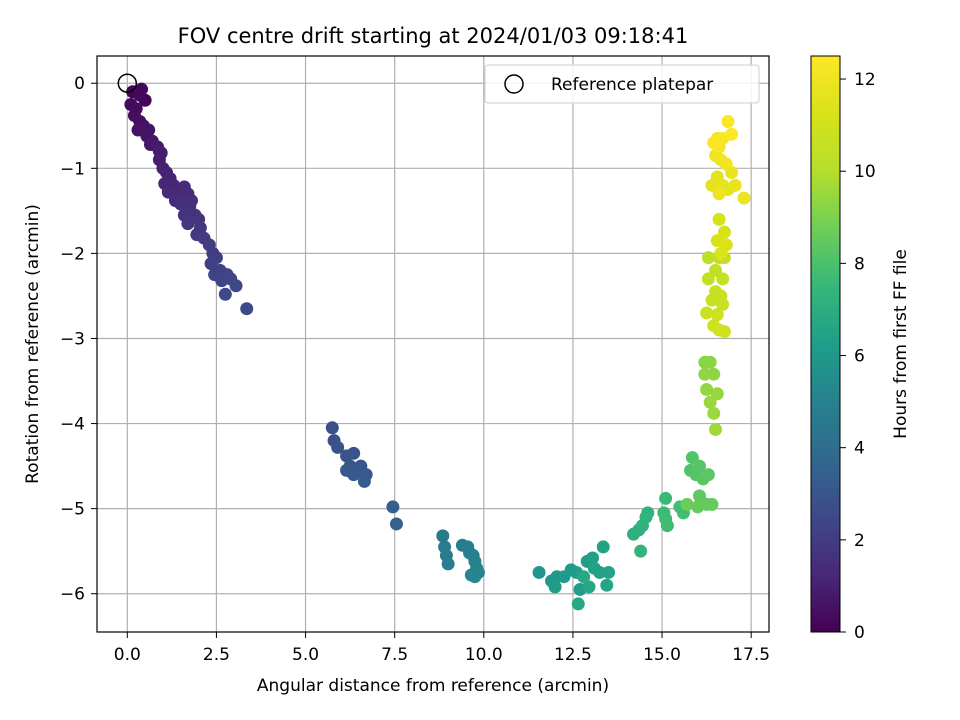 This screenshot has height=720, width=960. I want to click on colorbar-ticks: 0 2 4 6 8 10 12, so click(858, 356).